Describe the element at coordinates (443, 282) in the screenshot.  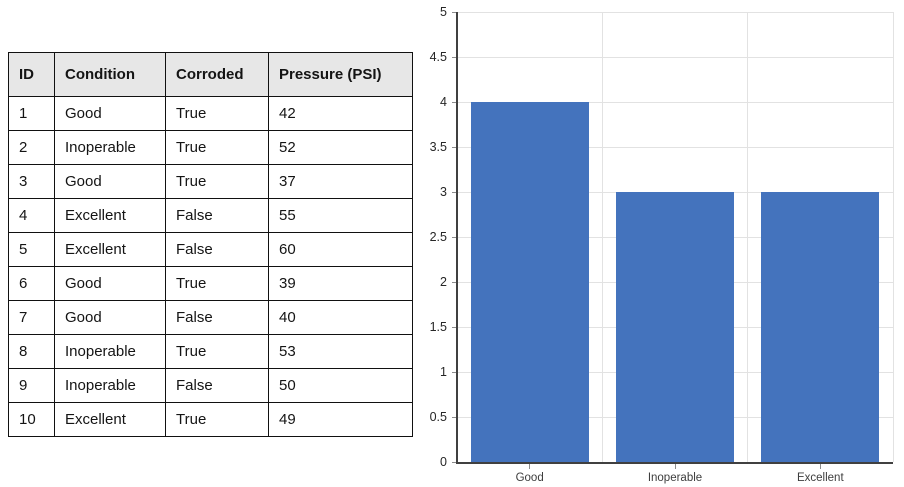
I see `y-axis-tick-label: 2` at that location.